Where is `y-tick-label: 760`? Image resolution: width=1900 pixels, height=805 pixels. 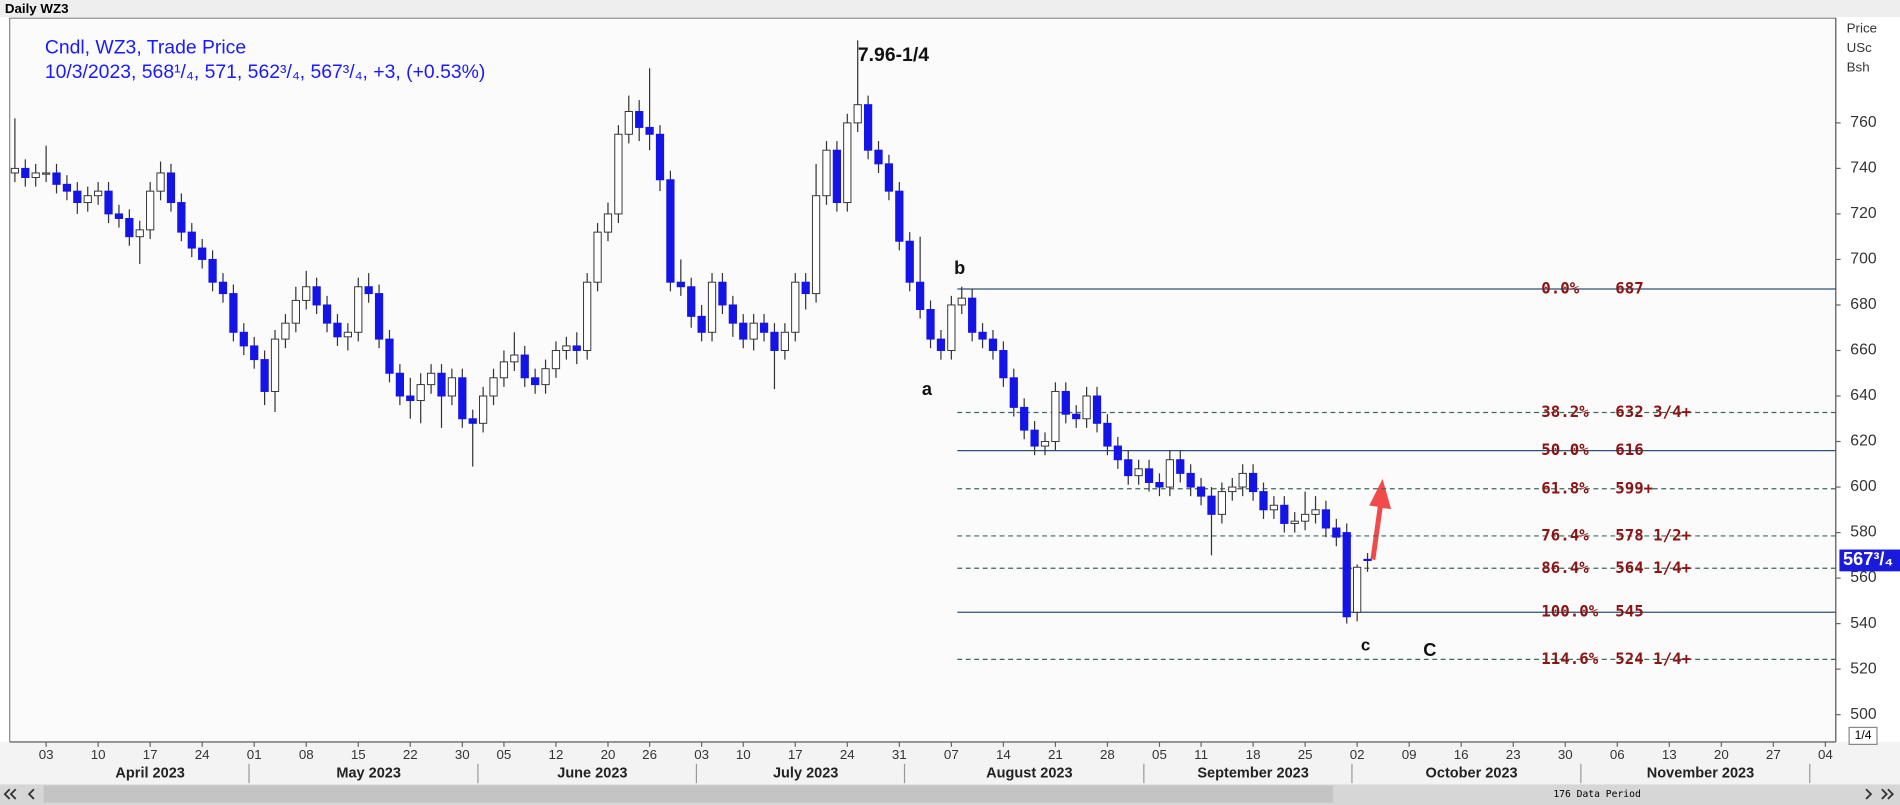 y-tick-label: 760 is located at coordinates (1863, 122).